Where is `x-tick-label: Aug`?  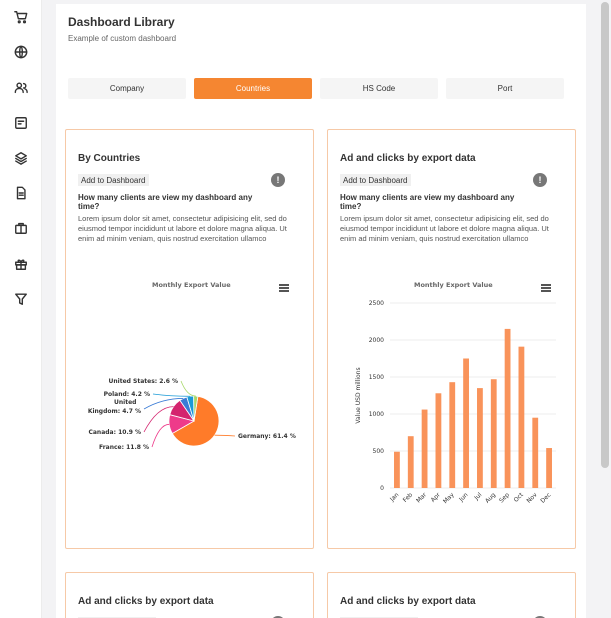 x-tick-label: Aug is located at coordinates (490, 497).